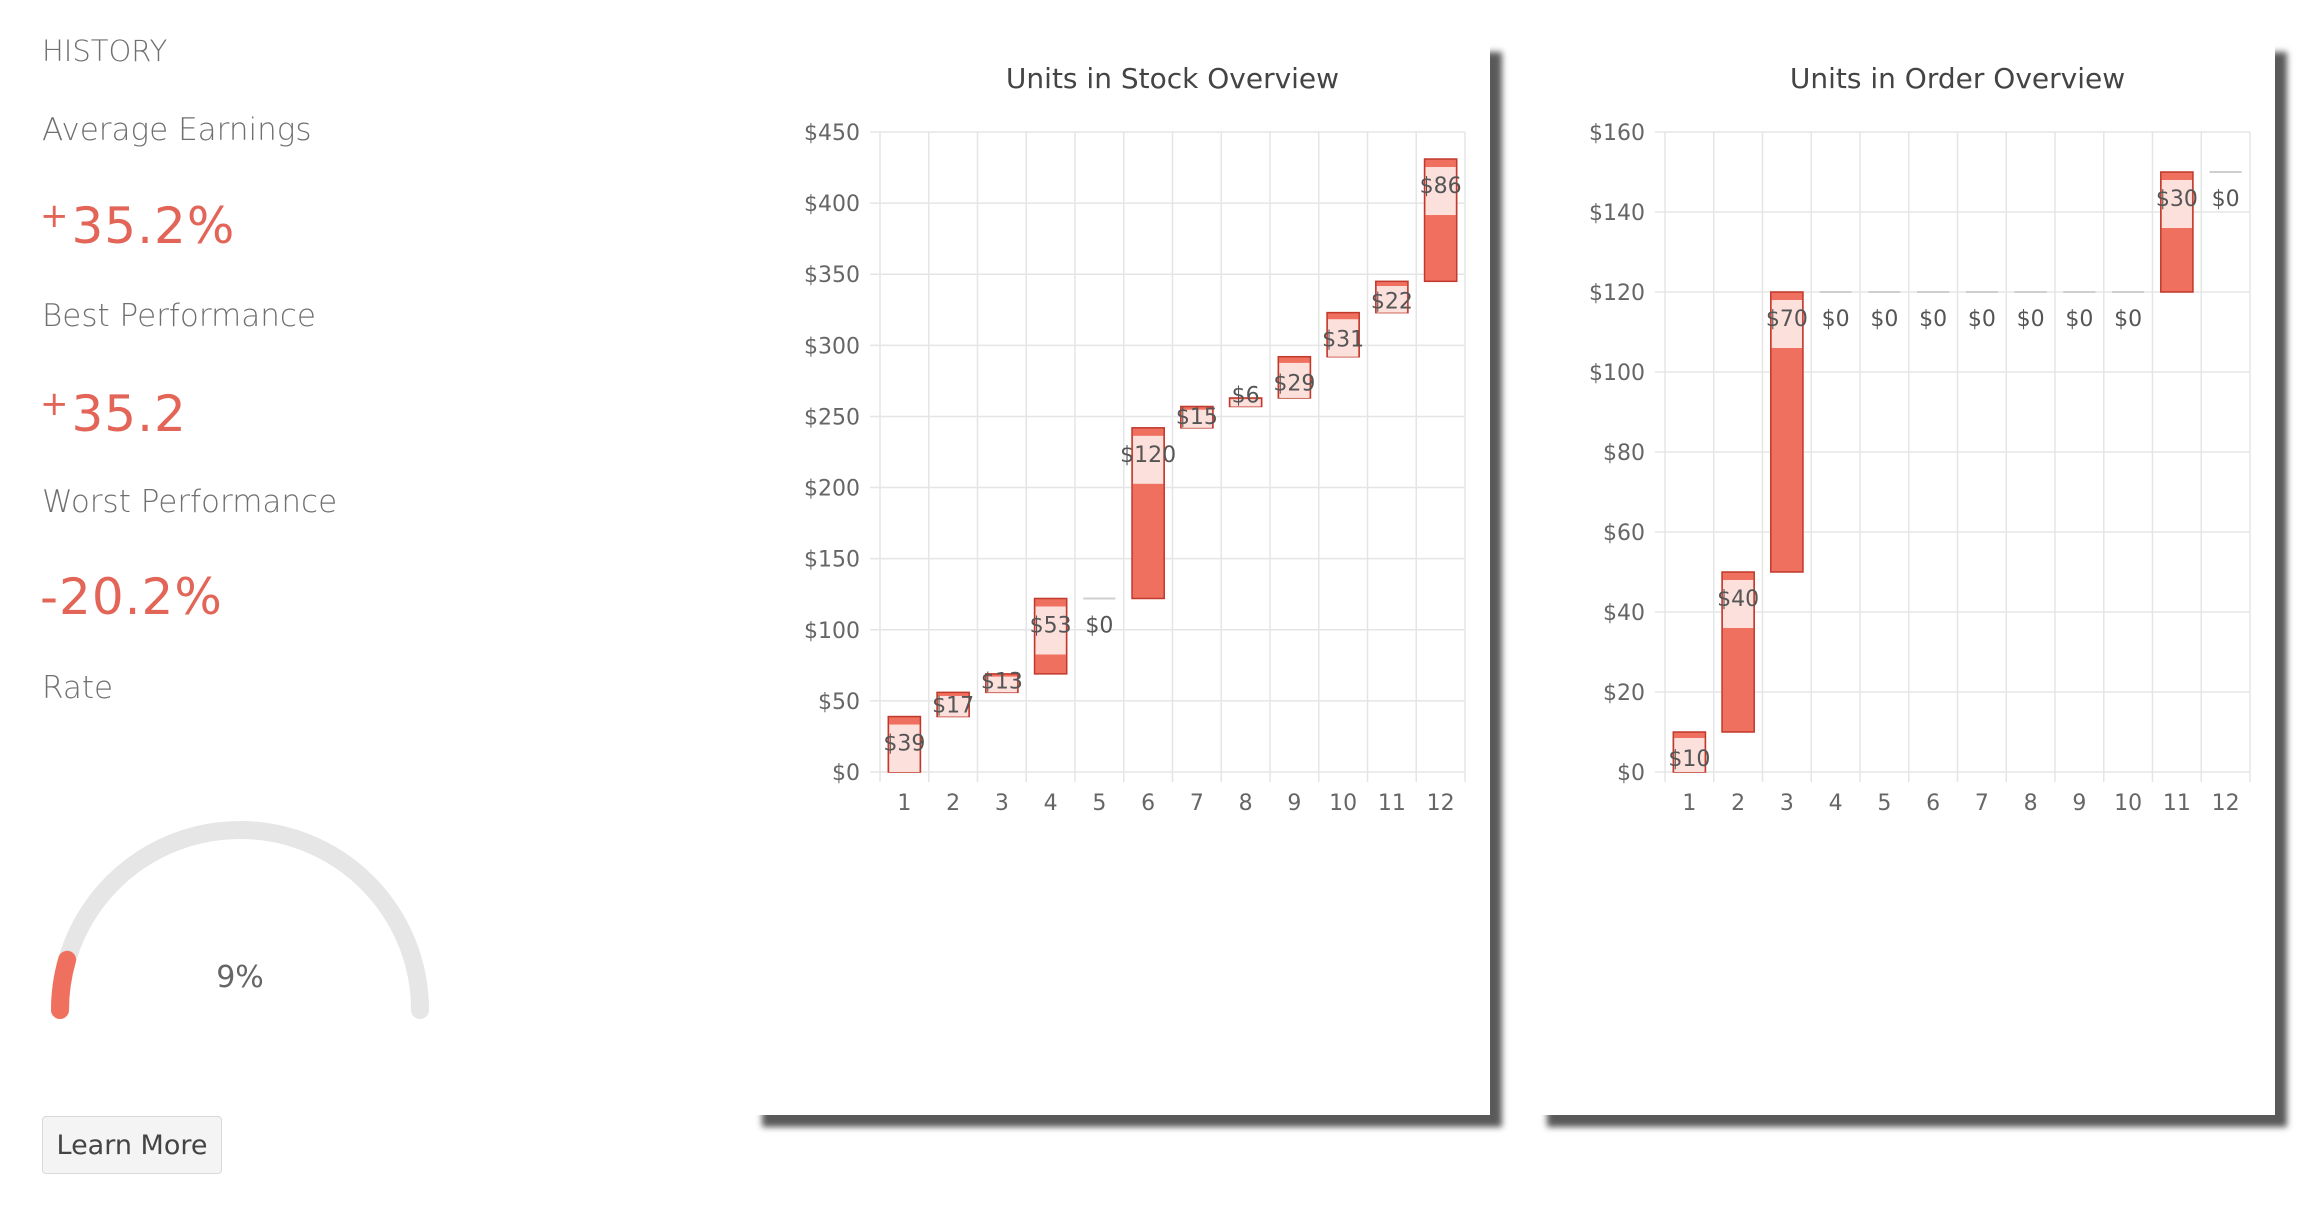  Describe the element at coordinates (832, 133) in the screenshot. I see `y-tick-label: $450` at that location.